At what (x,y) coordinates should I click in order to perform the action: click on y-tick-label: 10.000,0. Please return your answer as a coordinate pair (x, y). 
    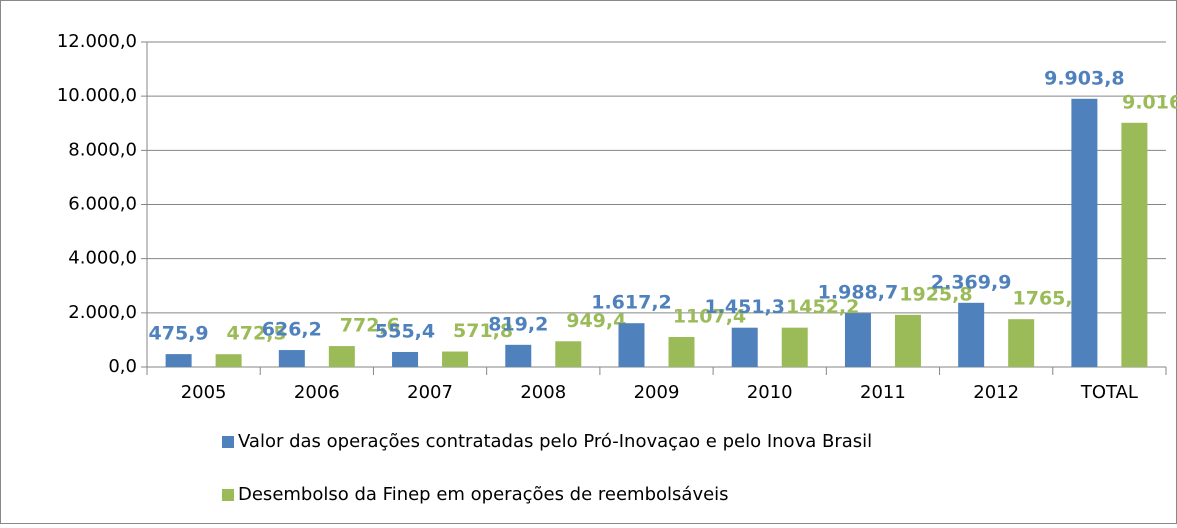
    Looking at the image, I should click on (97, 95).